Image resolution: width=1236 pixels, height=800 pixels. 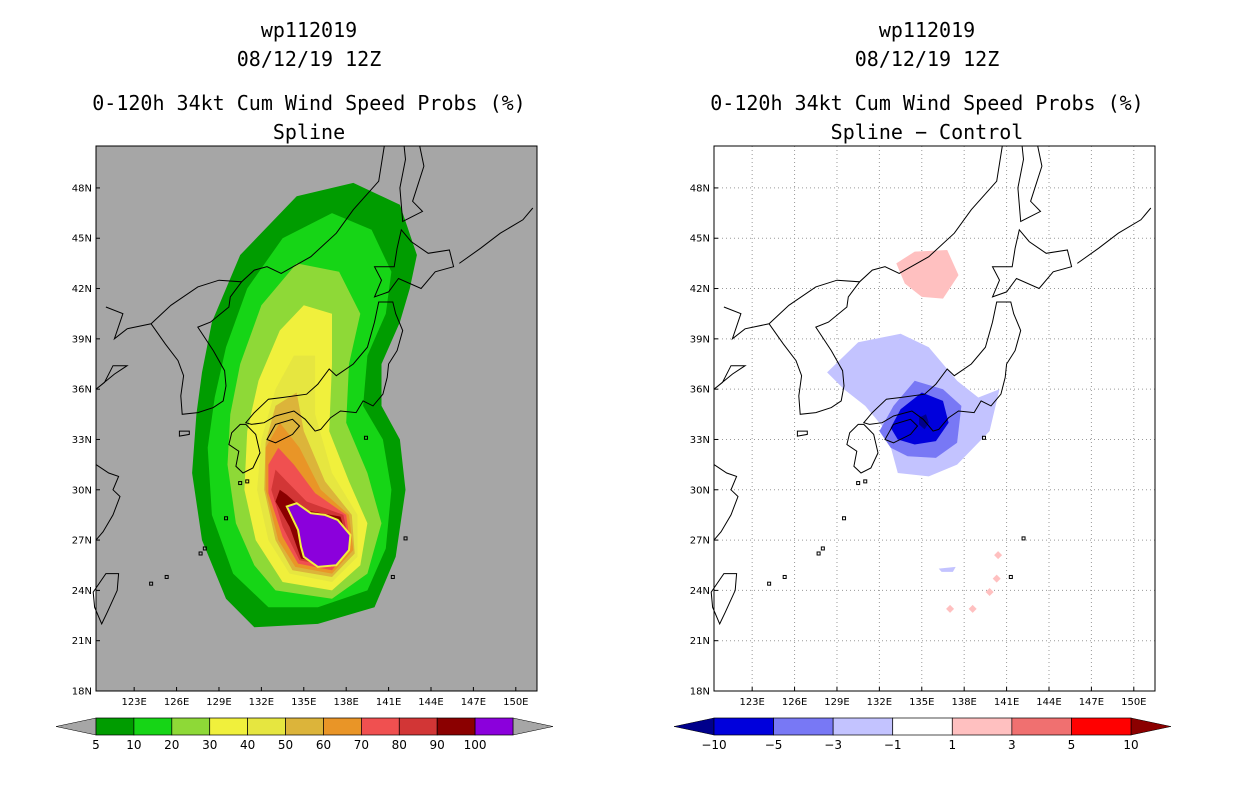 What do you see at coordinates (700, 339) in the screenshot?
I see `y-tick-label: 39N` at bounding box center [700, 339].